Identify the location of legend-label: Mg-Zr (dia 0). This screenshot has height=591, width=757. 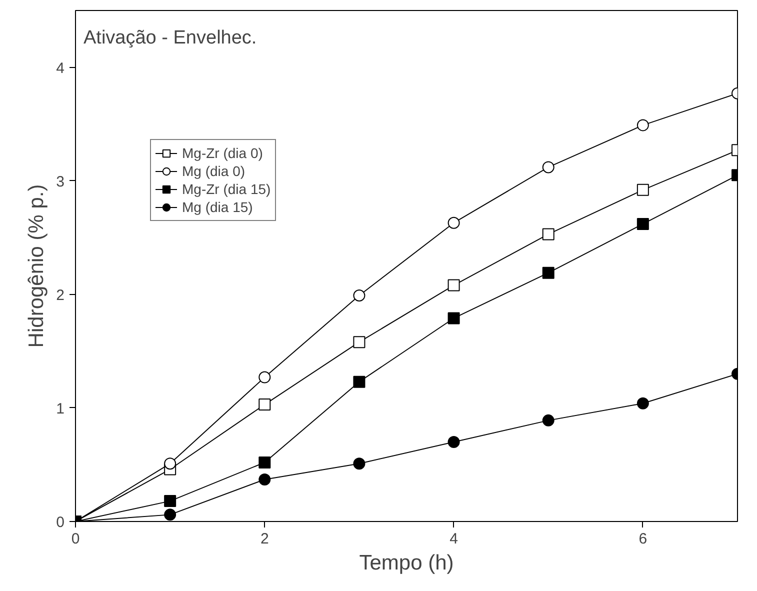
(222, 153).